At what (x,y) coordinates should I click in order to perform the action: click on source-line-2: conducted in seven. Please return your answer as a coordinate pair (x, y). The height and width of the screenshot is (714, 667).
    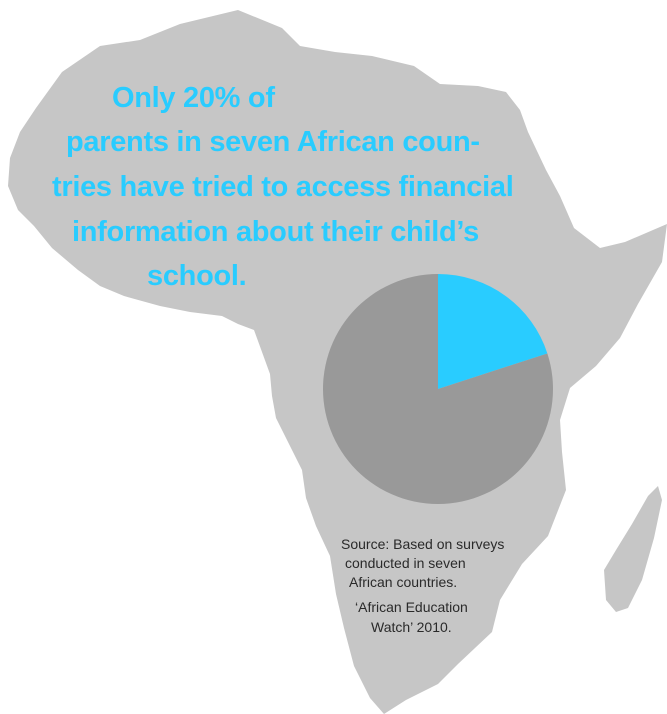
    Looking at the image, I should click on (405, 563).